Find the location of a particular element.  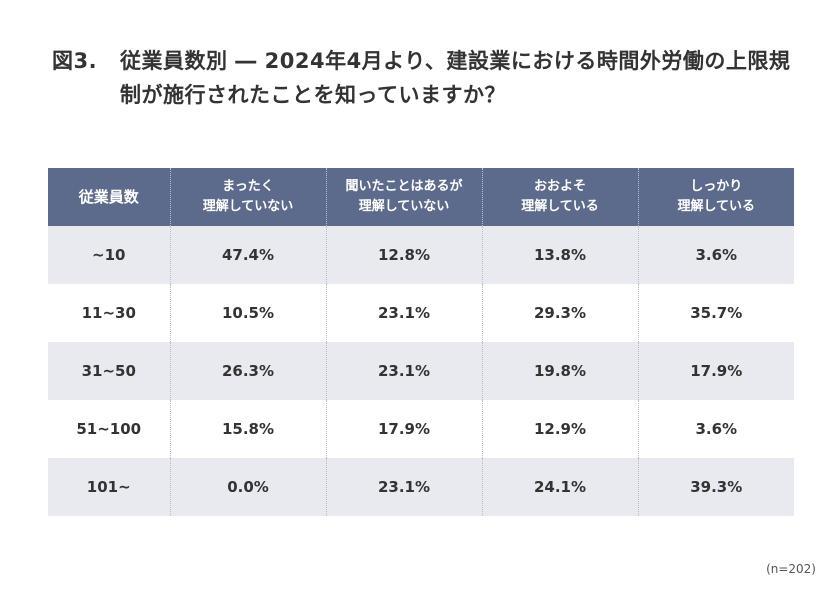

table-row: 101~ 0.0% 23.1% 24.1% 39.3% is located at coordinates (421, 487).